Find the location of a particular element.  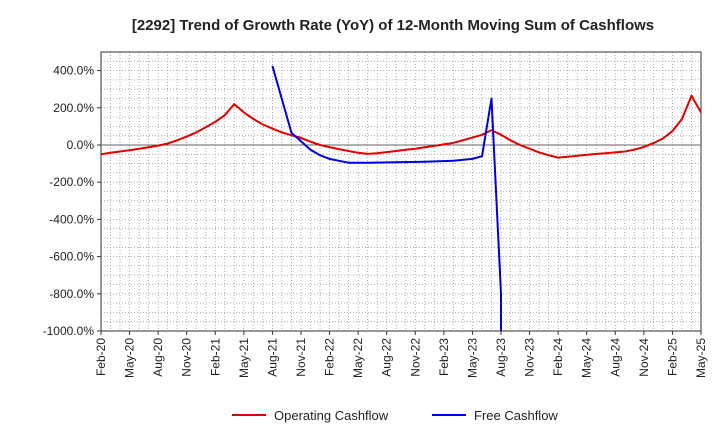

x-tick-label: Feb-20 is located at coordinates (101, 357).